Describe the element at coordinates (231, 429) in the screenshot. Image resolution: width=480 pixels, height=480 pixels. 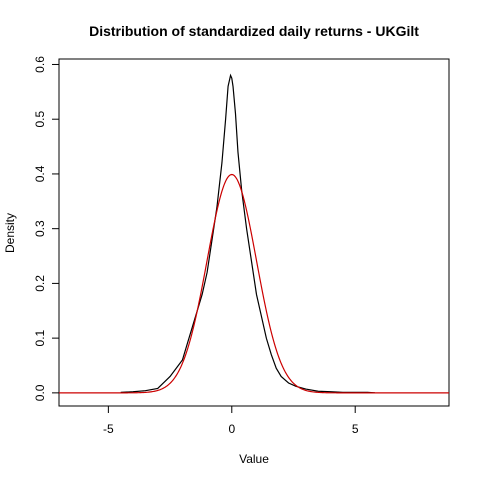
I see `x-tick-label: 0` at that location.